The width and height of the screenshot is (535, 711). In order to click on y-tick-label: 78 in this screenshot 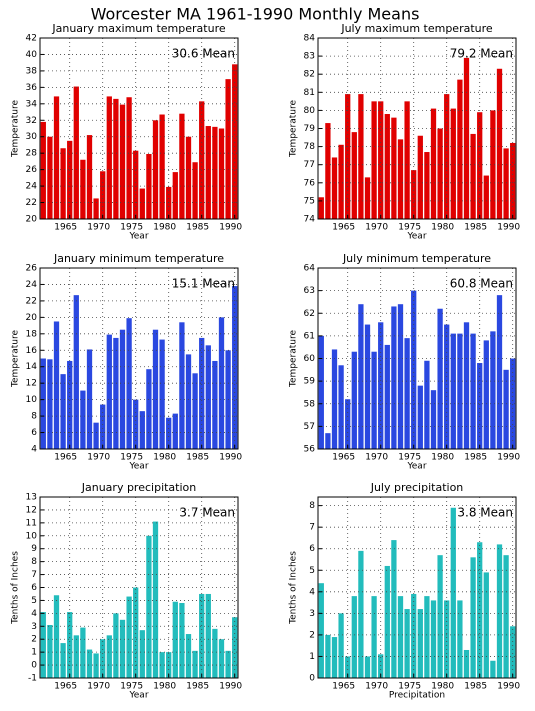, I will do `click(310, 147)`.